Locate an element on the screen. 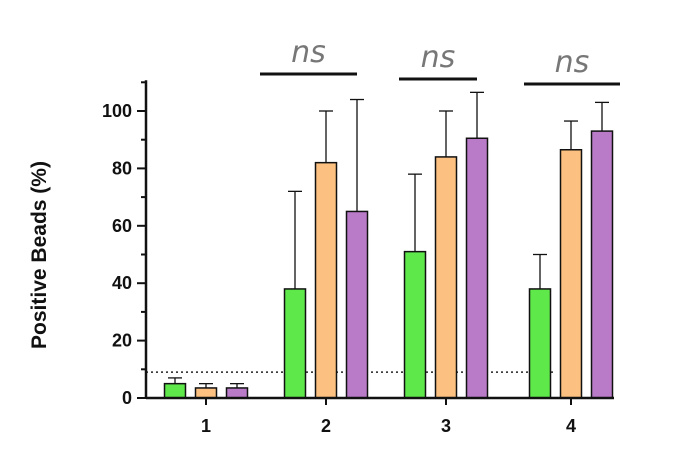  significance-label-2: ns is located at coordinates (308, 52).